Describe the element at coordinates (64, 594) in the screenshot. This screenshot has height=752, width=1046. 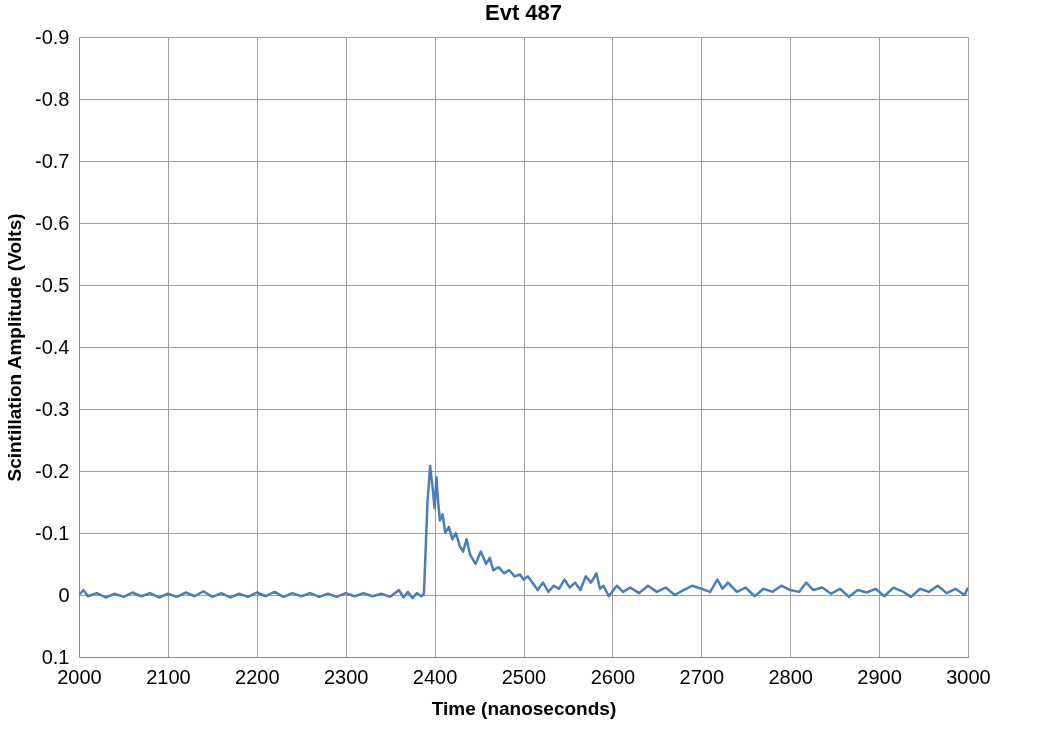
I see `y-tick-label: 0` at that location.